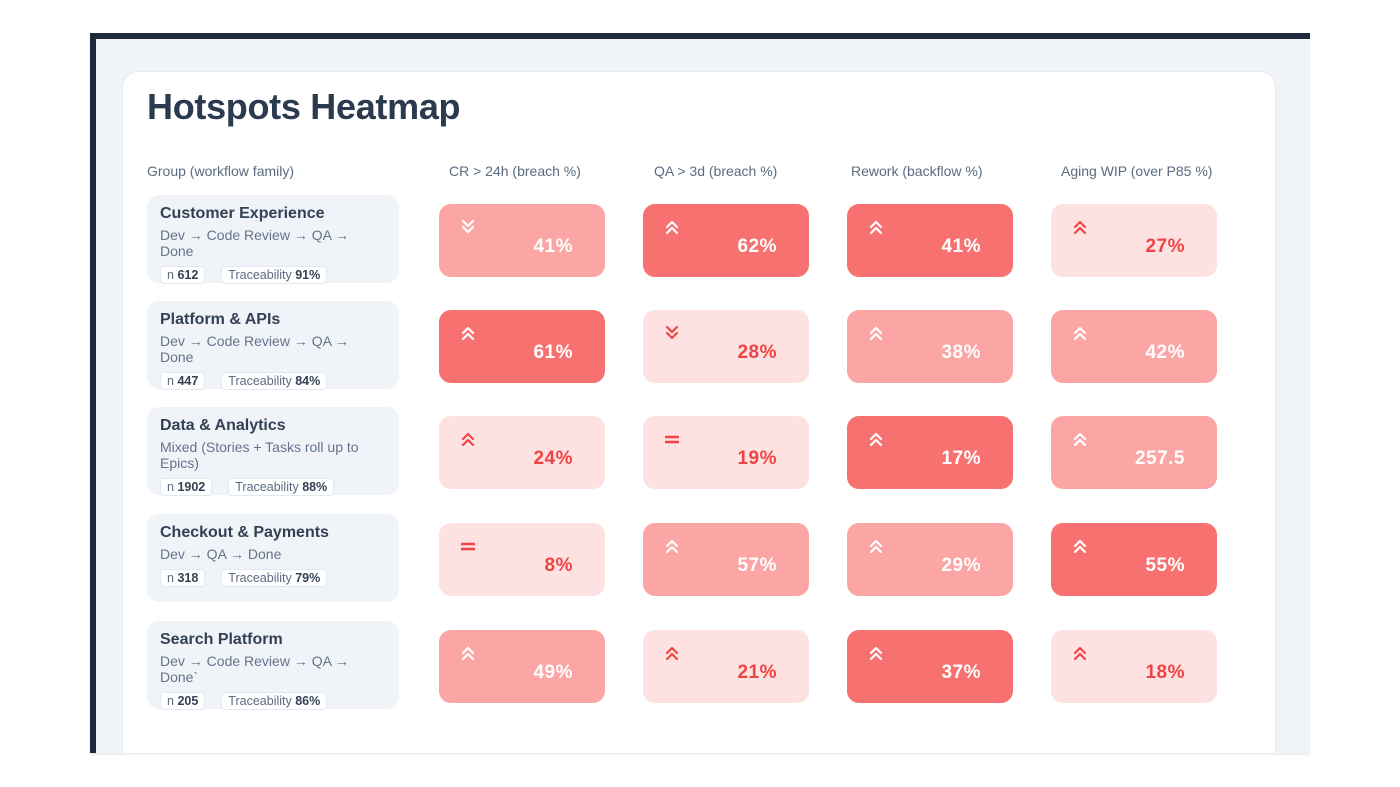  What do you see at coordinates (468, 546) in the screenshot?
I see `equals-icon` at bounding box center [468, 546].